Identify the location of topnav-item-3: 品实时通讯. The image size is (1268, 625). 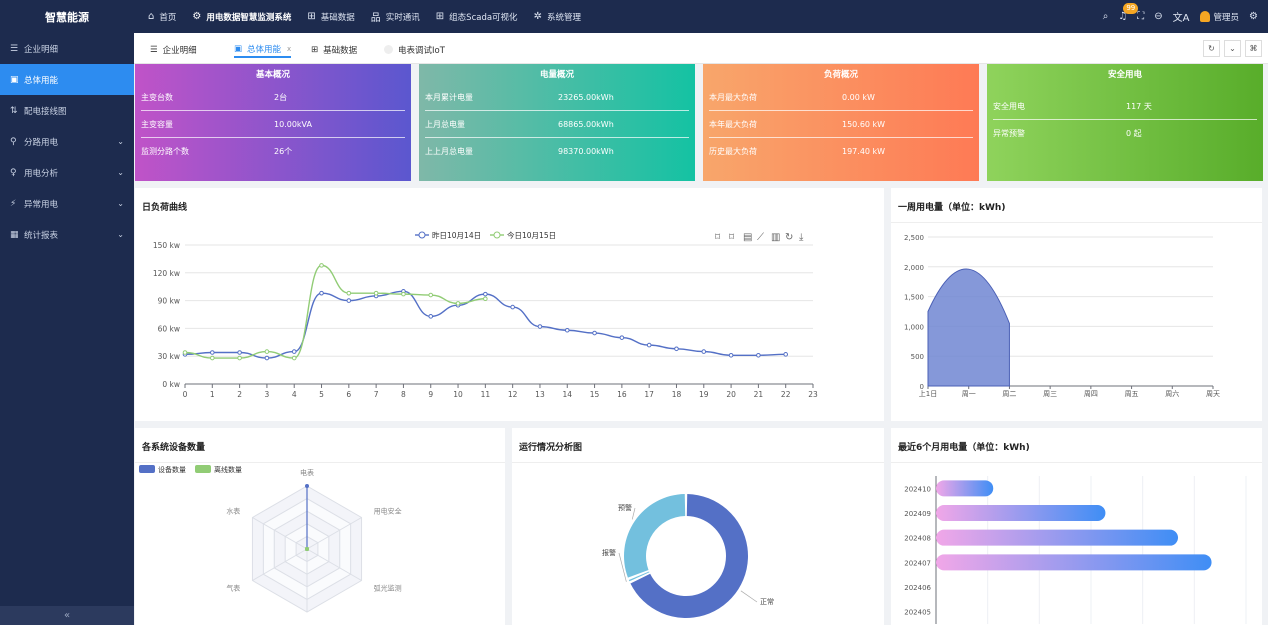
(395, 17).